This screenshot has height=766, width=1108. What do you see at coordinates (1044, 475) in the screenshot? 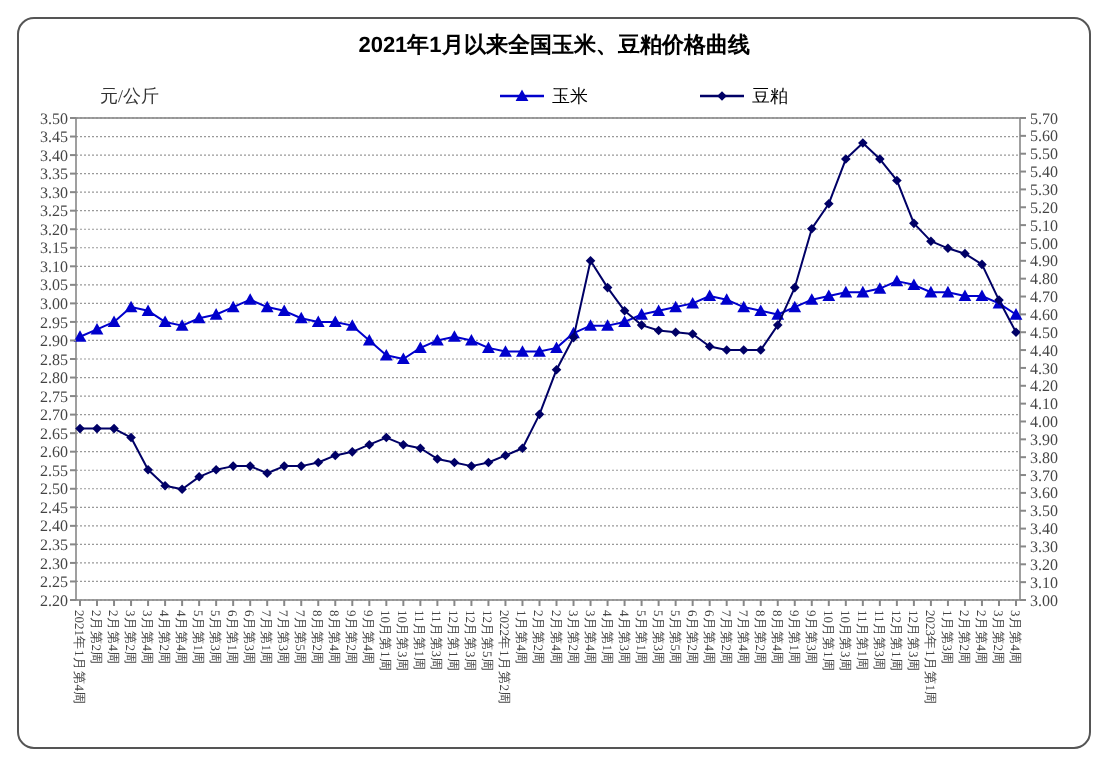
I see `y2-tick-label: 3.70` at bounding box center [1044, 475].